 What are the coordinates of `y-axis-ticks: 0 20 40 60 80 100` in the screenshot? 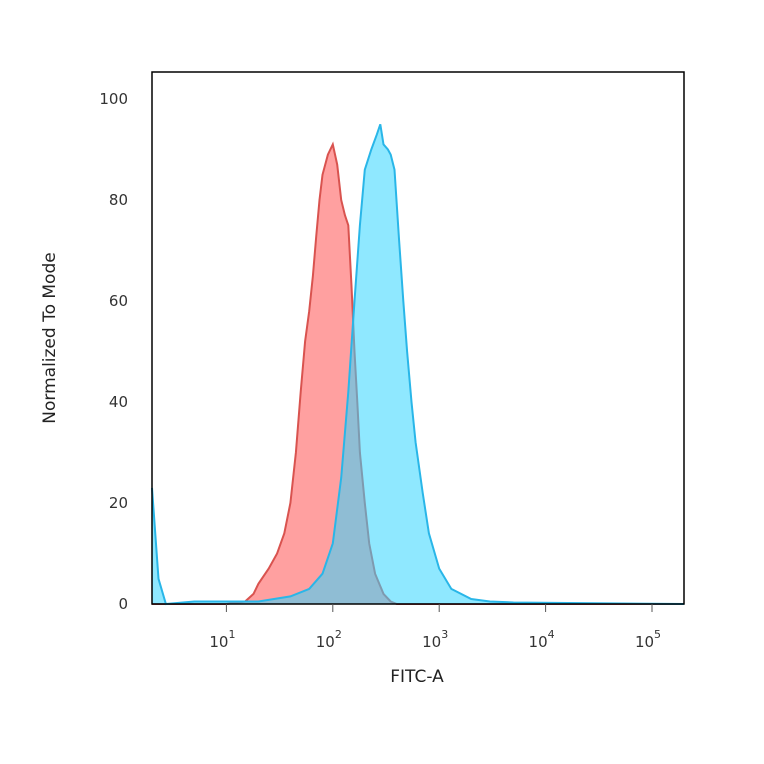 It's located at (113, 351).